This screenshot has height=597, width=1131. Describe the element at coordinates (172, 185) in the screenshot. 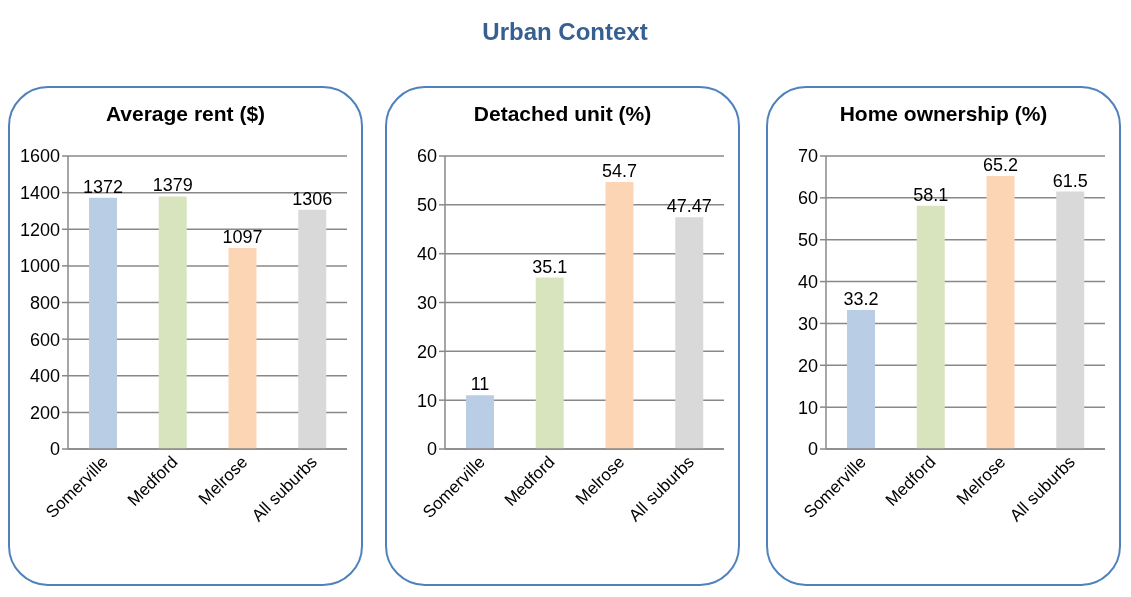

I see `data-label: 1379` at that location.